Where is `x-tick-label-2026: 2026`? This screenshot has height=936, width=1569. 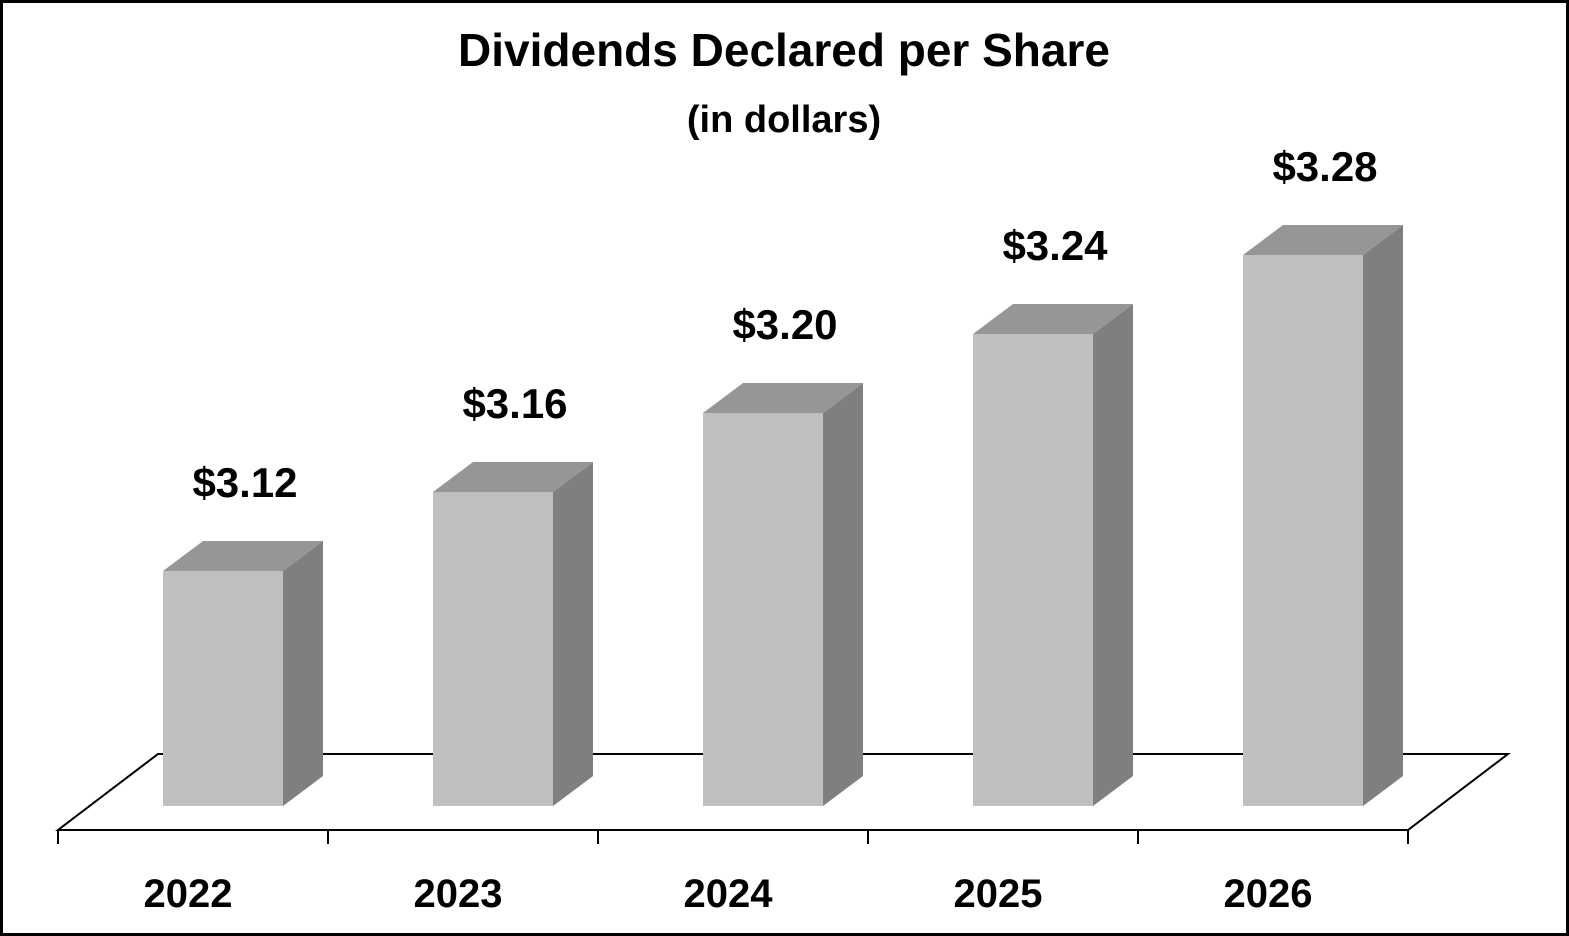
x-tick-label-2026: 2026 is located at coordinates (1268, 894).